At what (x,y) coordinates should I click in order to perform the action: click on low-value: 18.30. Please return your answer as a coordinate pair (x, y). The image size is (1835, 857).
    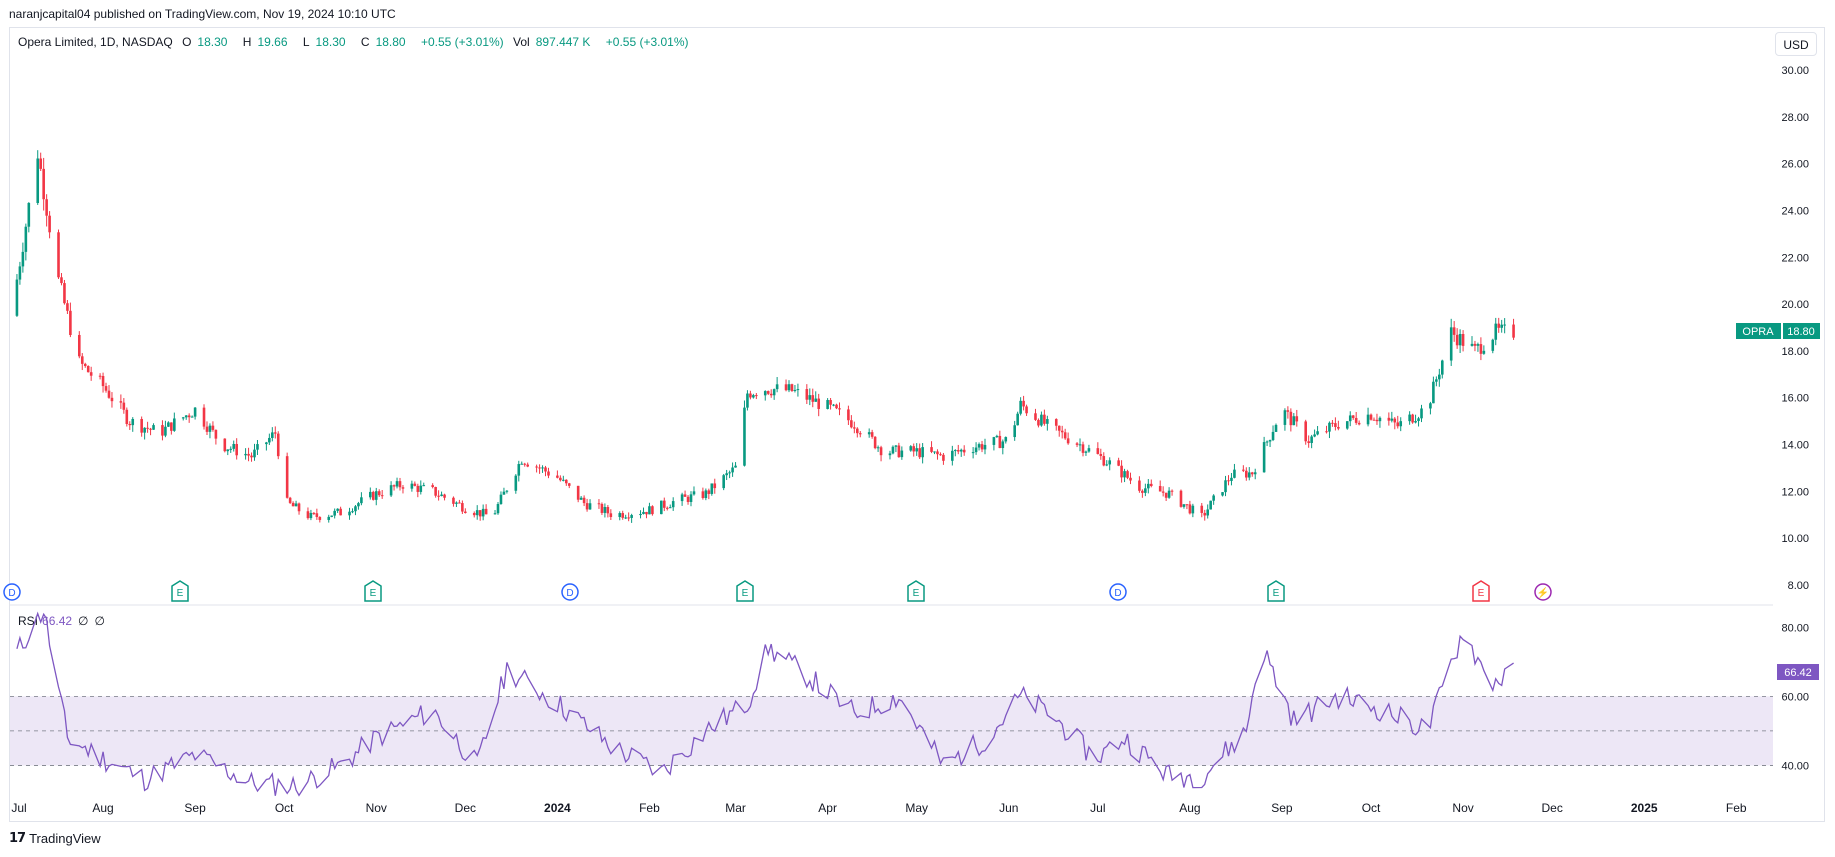
    Looking at the image, I should click on (330, 42).